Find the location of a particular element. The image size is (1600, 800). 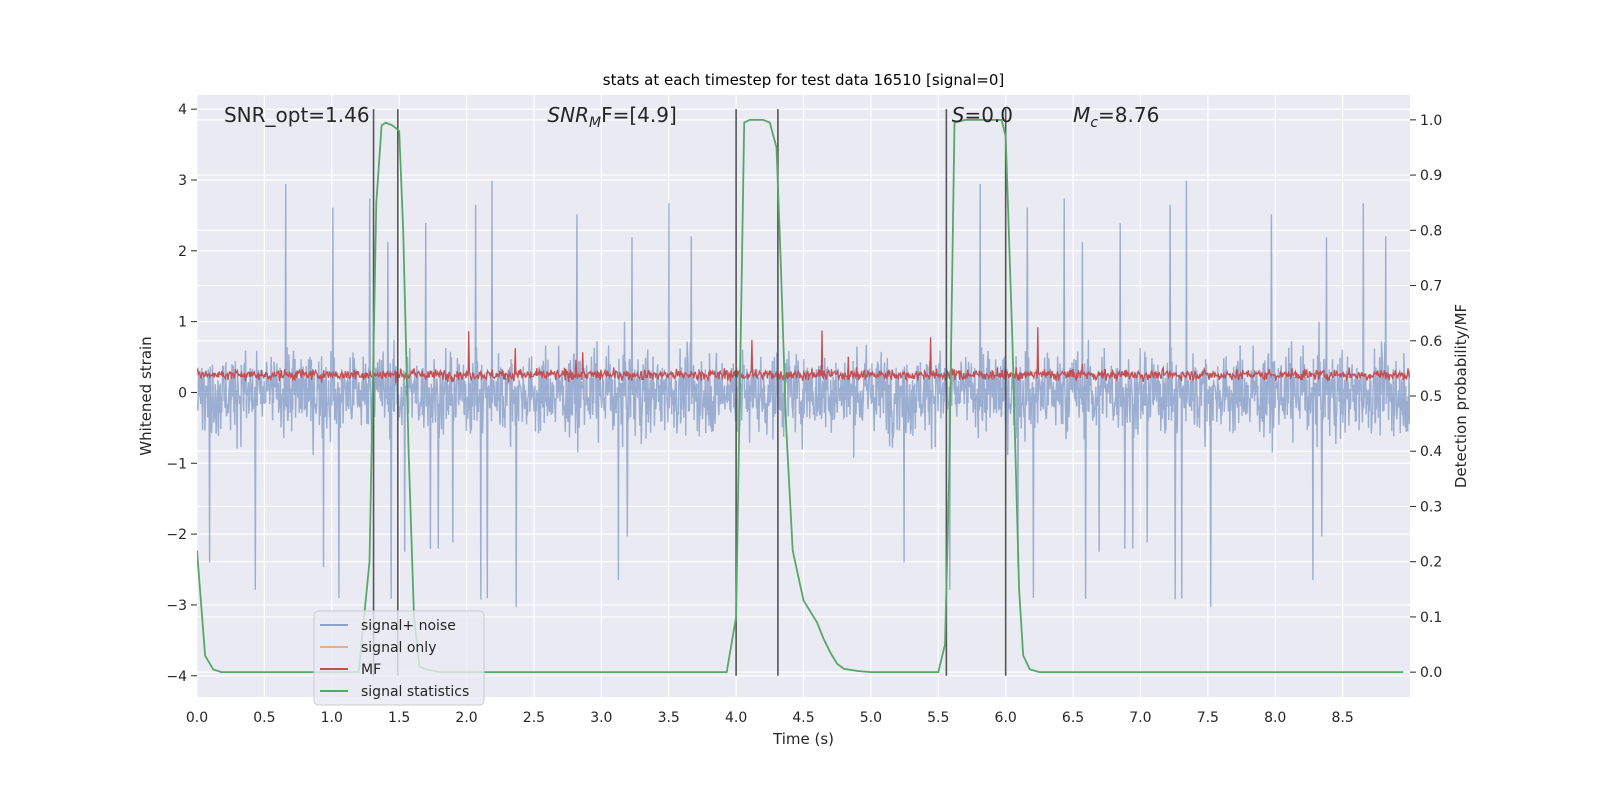

y-right-tick-label: 0.6 is located at coordinates (1431, 342).